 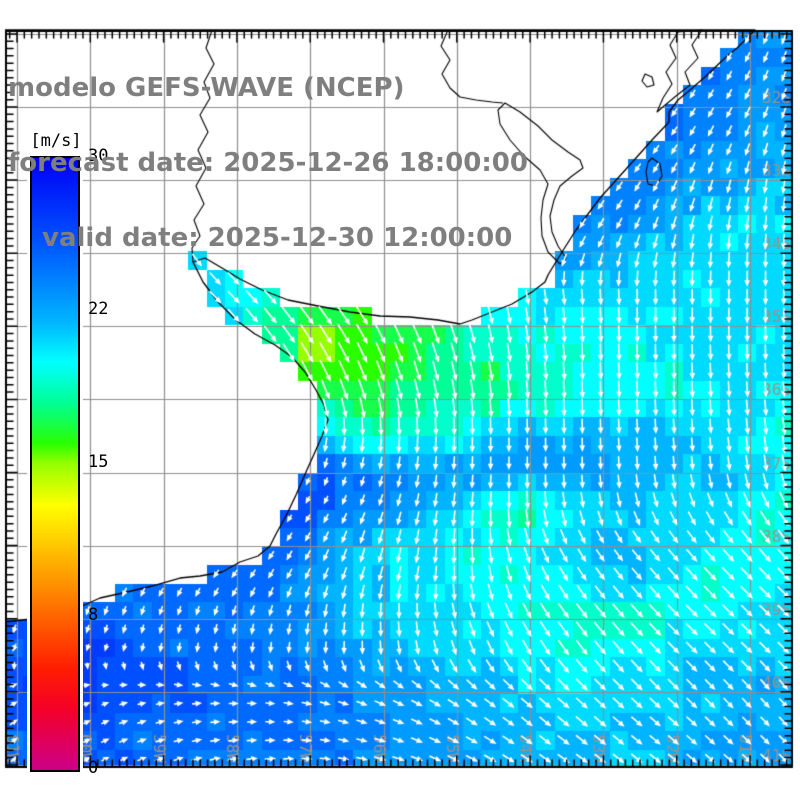 I want to click on forecast-date-line: forecast date: 2025-12-26 18:00:00, so click(x=268, y=163).